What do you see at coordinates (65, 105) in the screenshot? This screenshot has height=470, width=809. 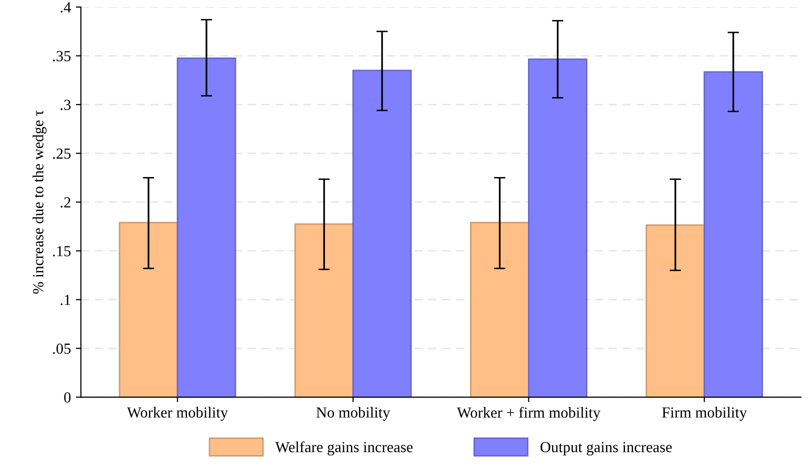 I see `y-tick-label: .3` at bounding box center [65, 105].